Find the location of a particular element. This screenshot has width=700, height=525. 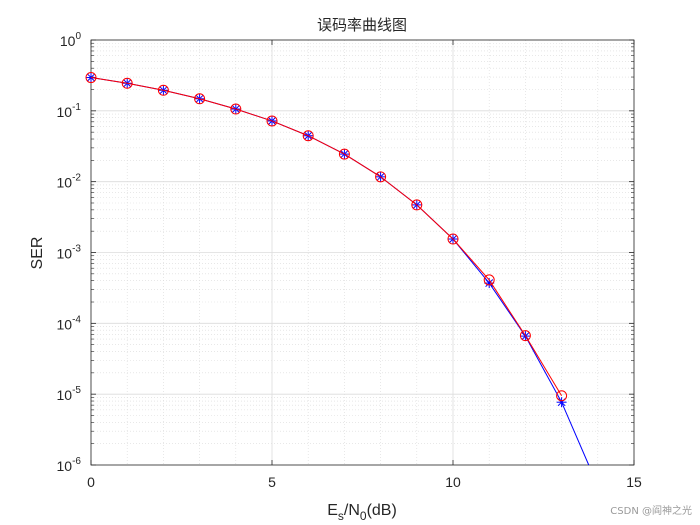

chart-title: 误码率曲线图 is located at coordinates (362, 25).